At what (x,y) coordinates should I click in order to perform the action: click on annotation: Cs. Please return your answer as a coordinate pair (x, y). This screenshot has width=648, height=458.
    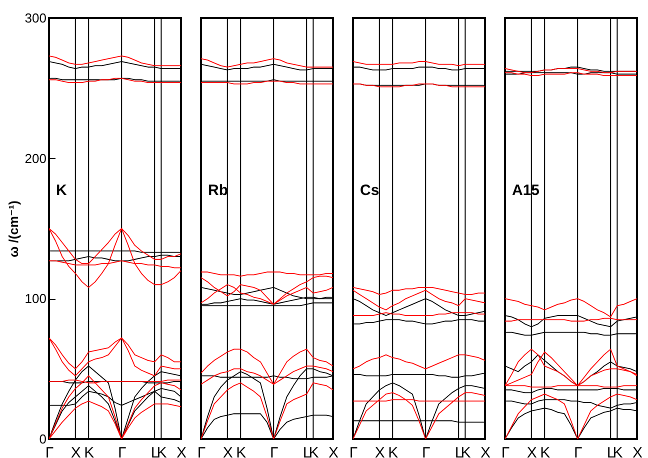
    Looking at the image, I should click on (370, 190).